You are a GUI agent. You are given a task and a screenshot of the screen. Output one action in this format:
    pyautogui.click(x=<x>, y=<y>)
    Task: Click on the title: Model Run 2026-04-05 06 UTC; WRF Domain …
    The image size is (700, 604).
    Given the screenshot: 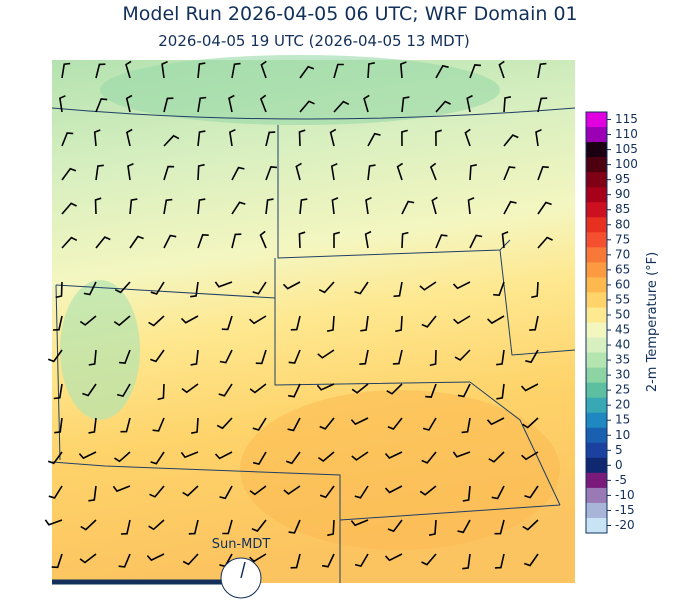 What is the action you would take?
    pyautogui.click(x=349, y=14)
    